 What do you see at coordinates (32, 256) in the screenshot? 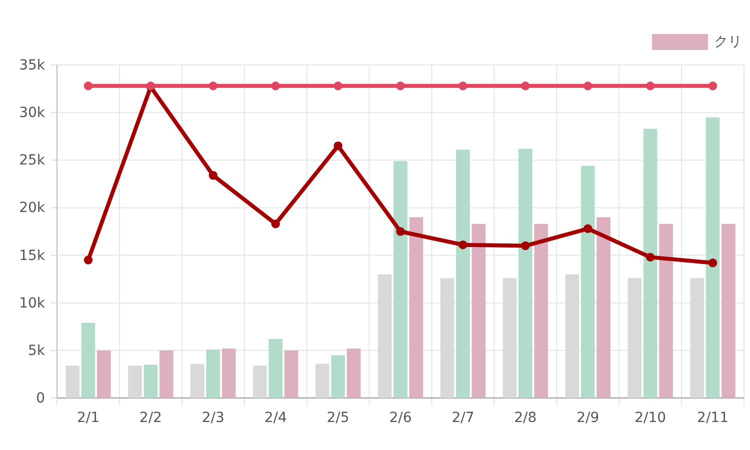
I see `y-tick-label: 15k` at bounding box center [32, 256].